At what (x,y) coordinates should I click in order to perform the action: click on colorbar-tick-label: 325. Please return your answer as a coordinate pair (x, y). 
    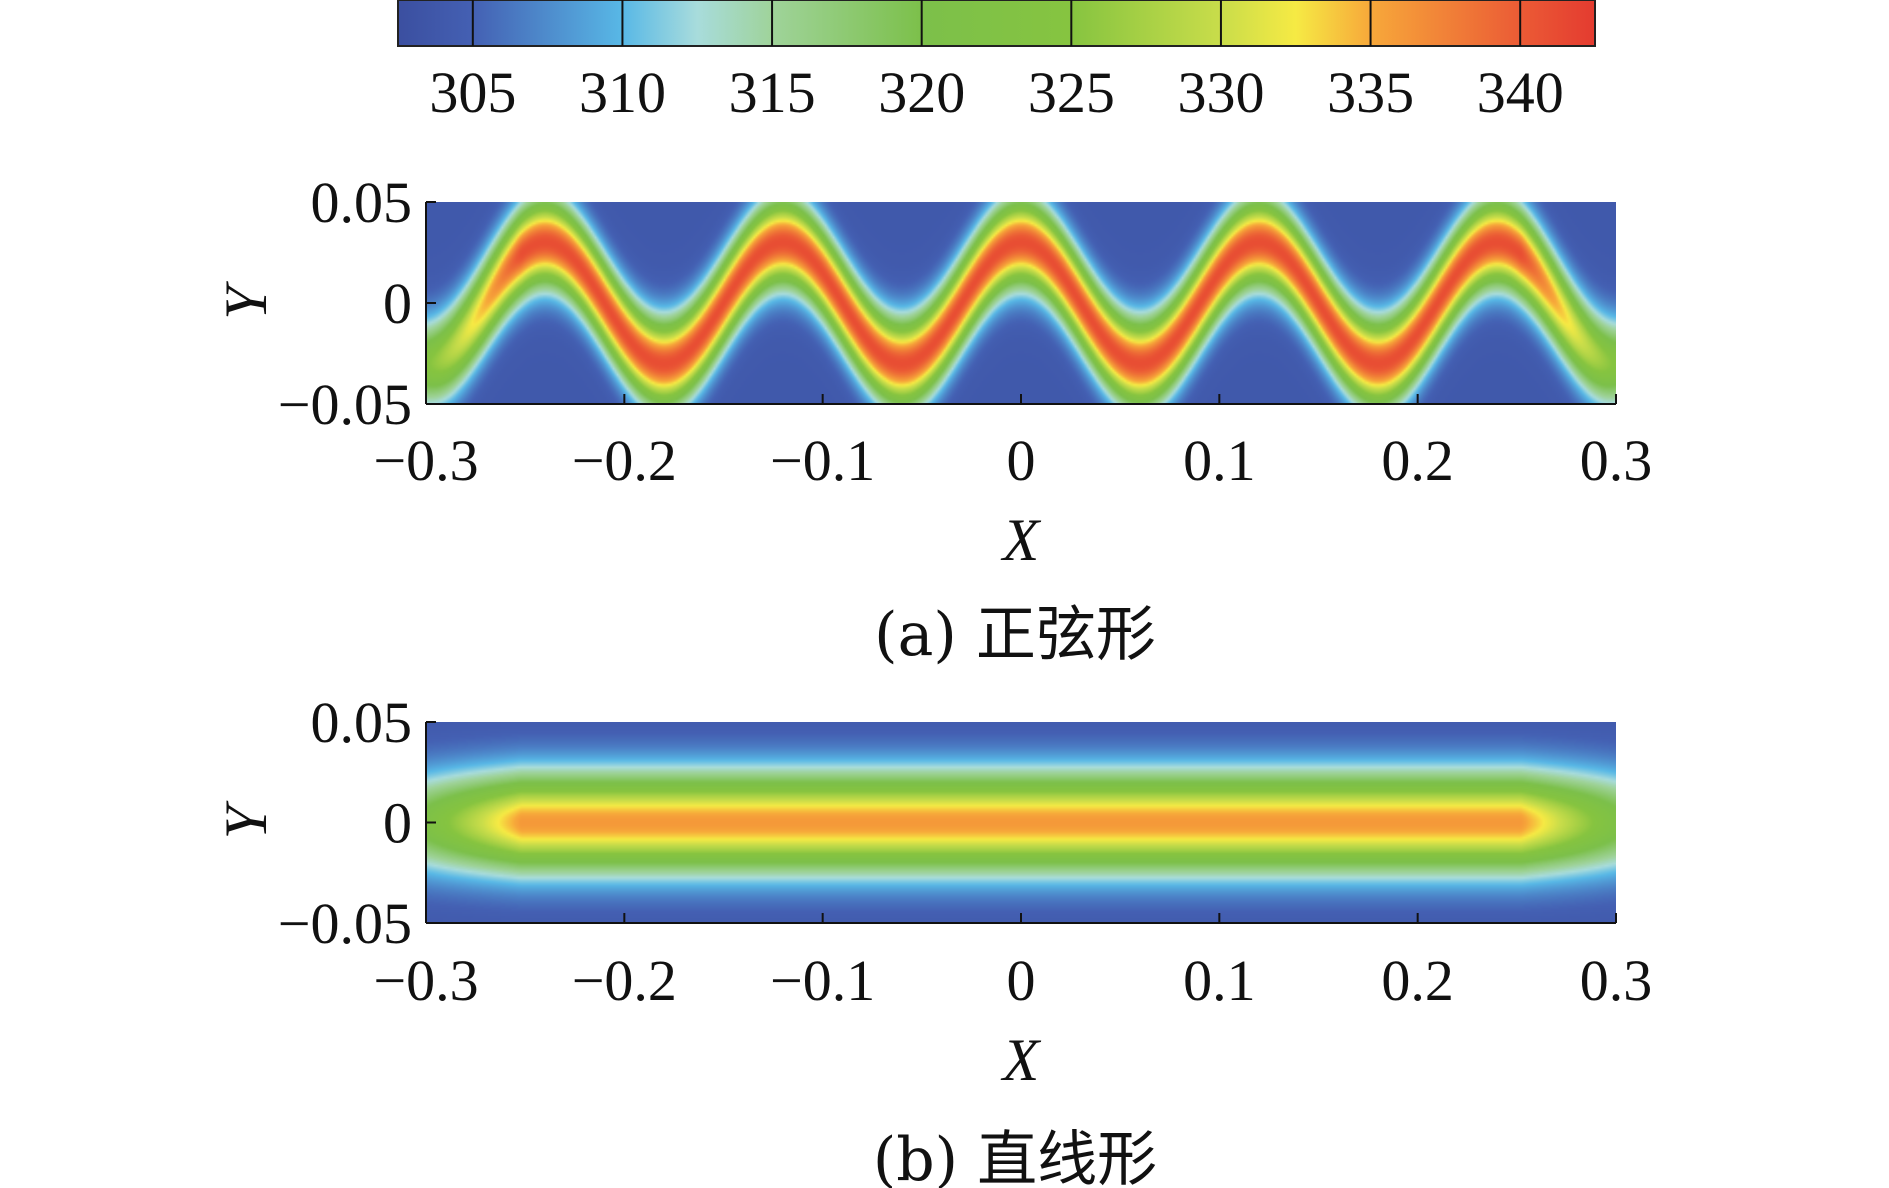
    Looking at the image, I should click on (1071, 92).